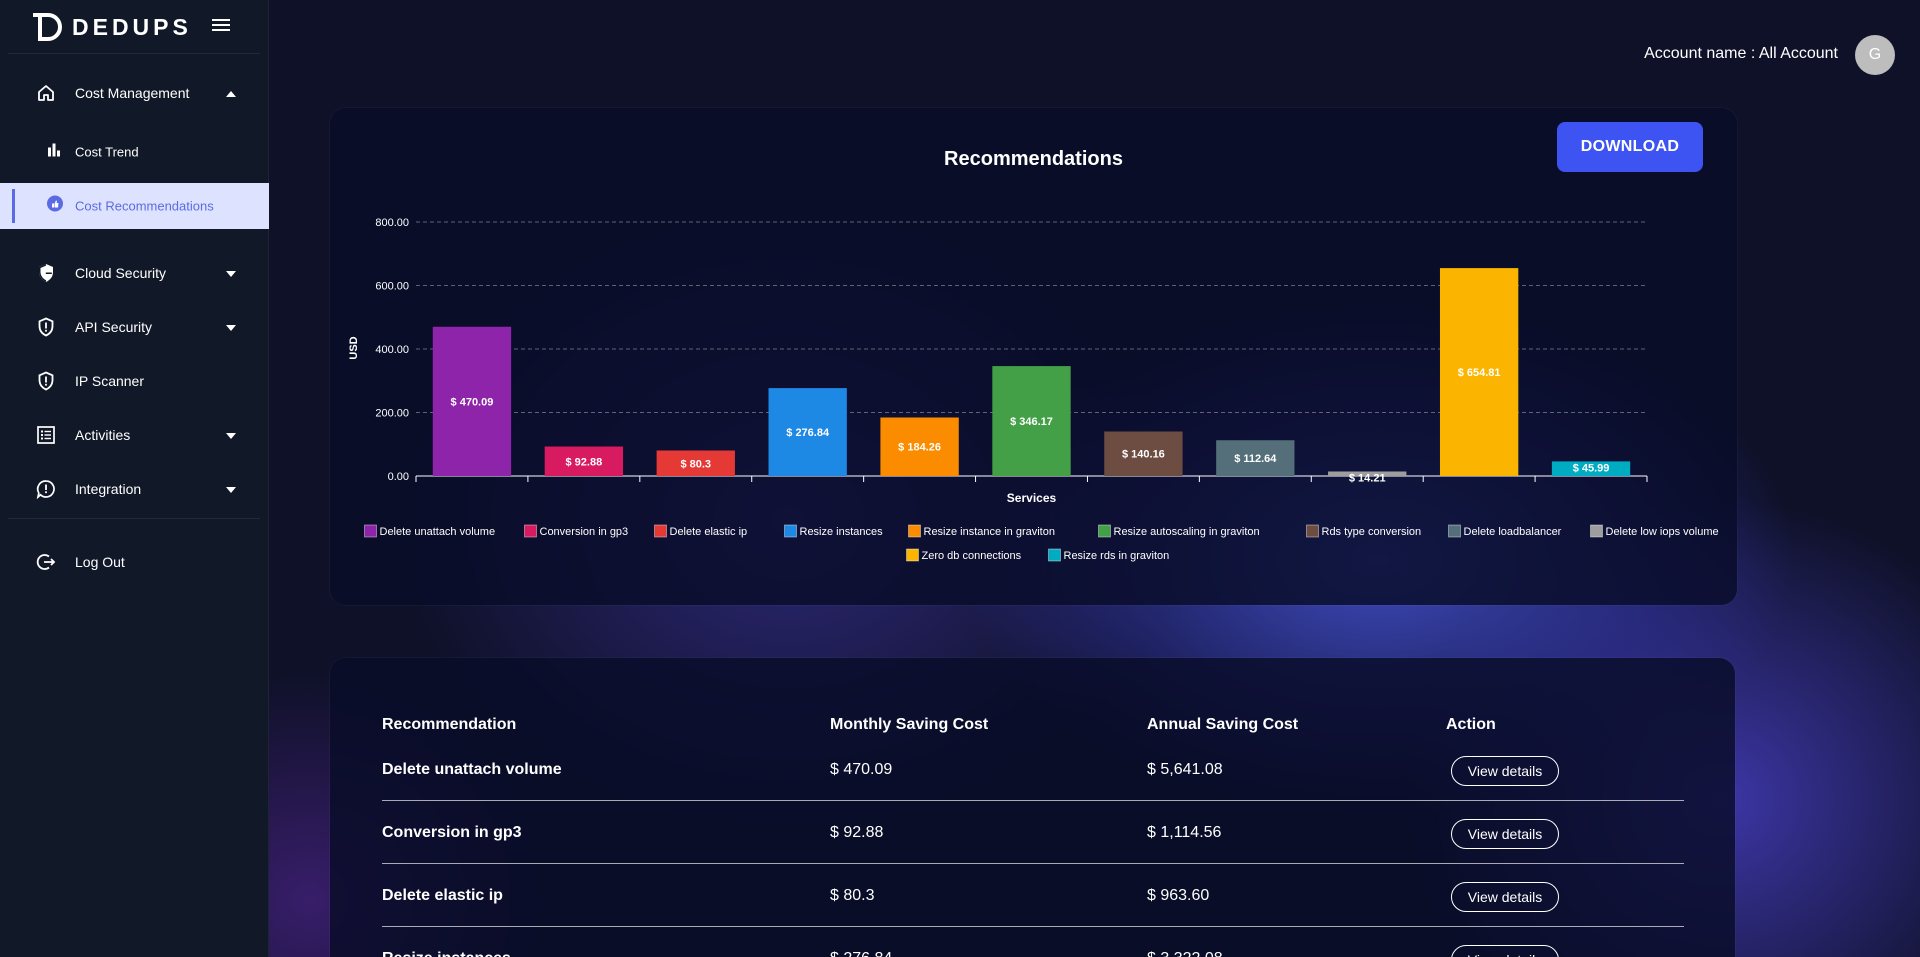 The image size is (1920, 957). I want to click on column-header-monthly: Monthly Saving Cost, so click(909, 724).